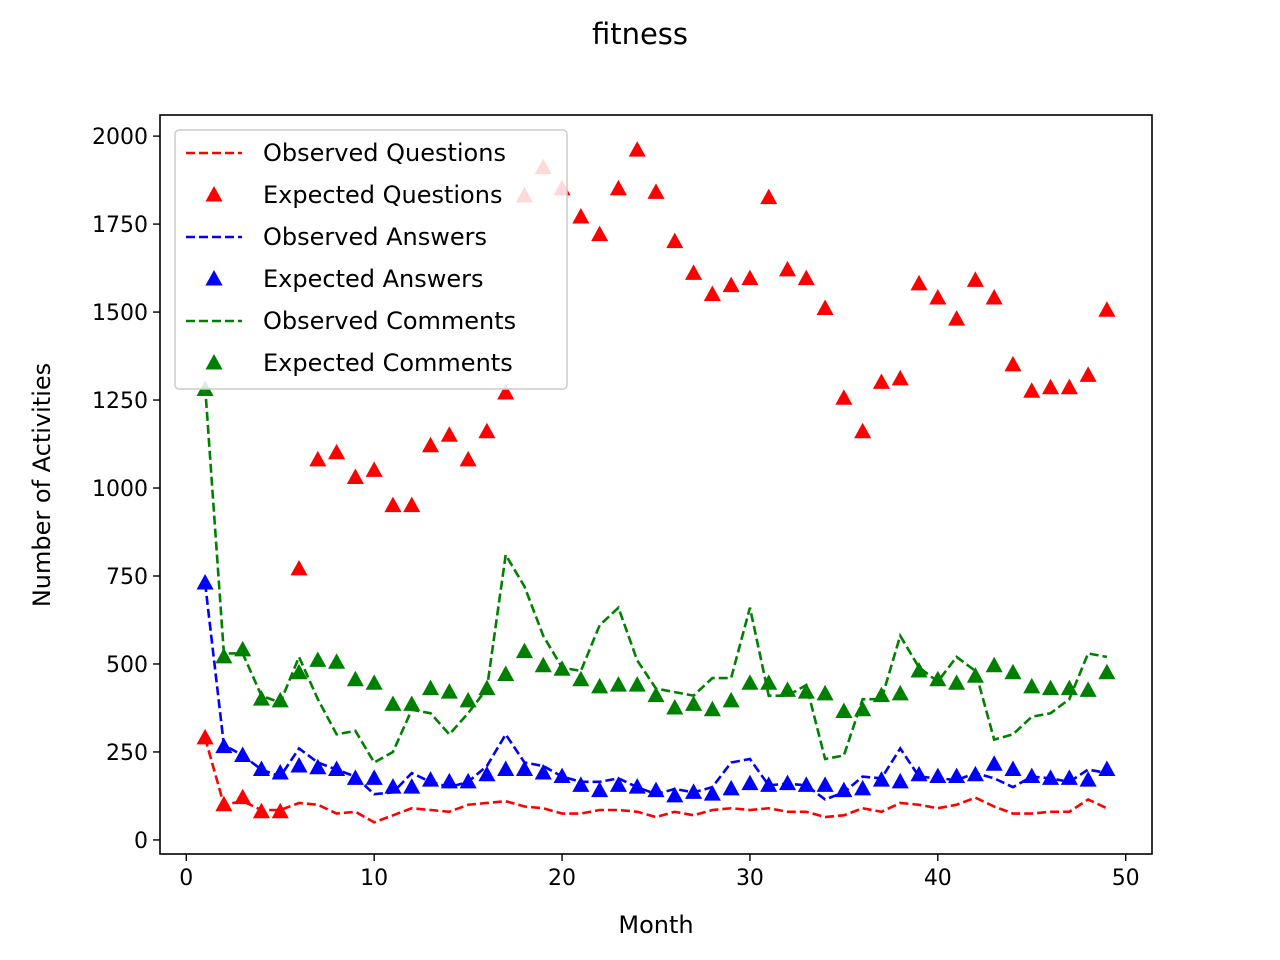  I want to click on y-tick-label: 2000, so click(120, 137).